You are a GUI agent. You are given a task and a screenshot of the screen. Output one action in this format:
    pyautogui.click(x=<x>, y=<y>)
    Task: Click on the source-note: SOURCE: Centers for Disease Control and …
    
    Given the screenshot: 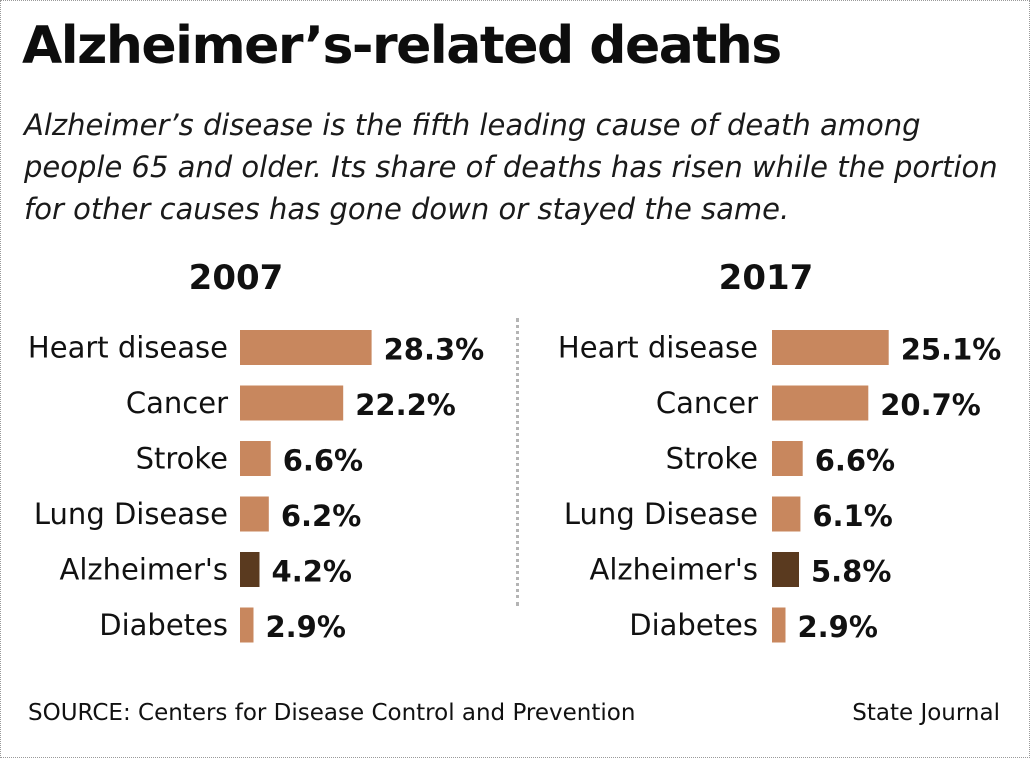 What is the action you would take?
    pyautogui.click(x=332, y=713)
    